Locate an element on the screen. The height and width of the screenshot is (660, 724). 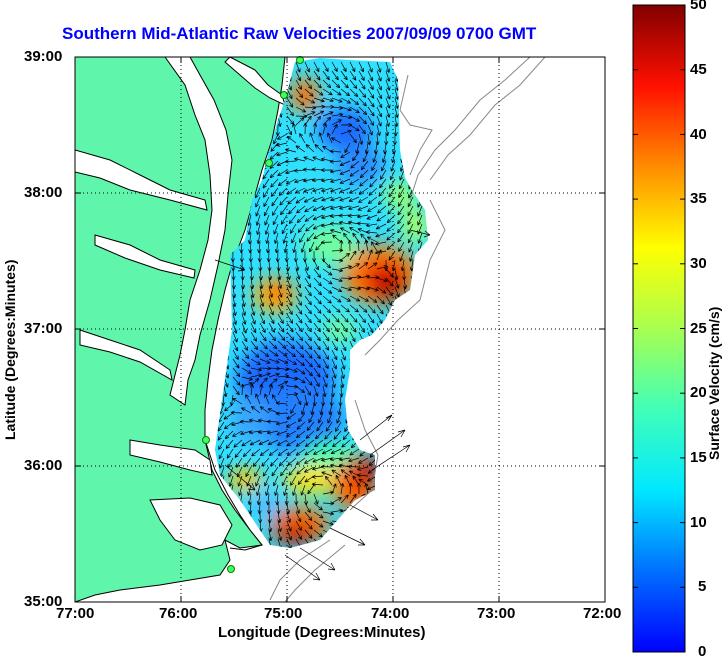
colorbar-tick-label: 0 is located at coordinates (702, 651).